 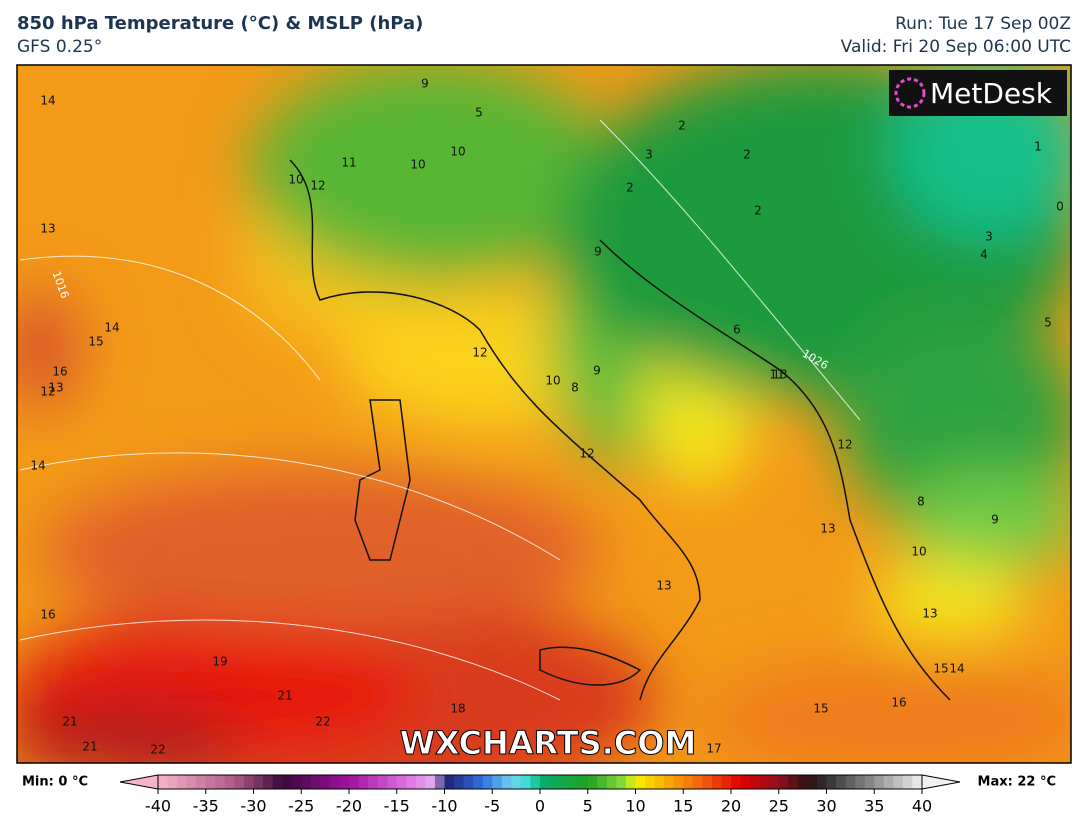 What do you see at coordinates (206, 806) in the screenshot?
I see `colorbar-tick-label: -35` at bounding box center [206, 806].